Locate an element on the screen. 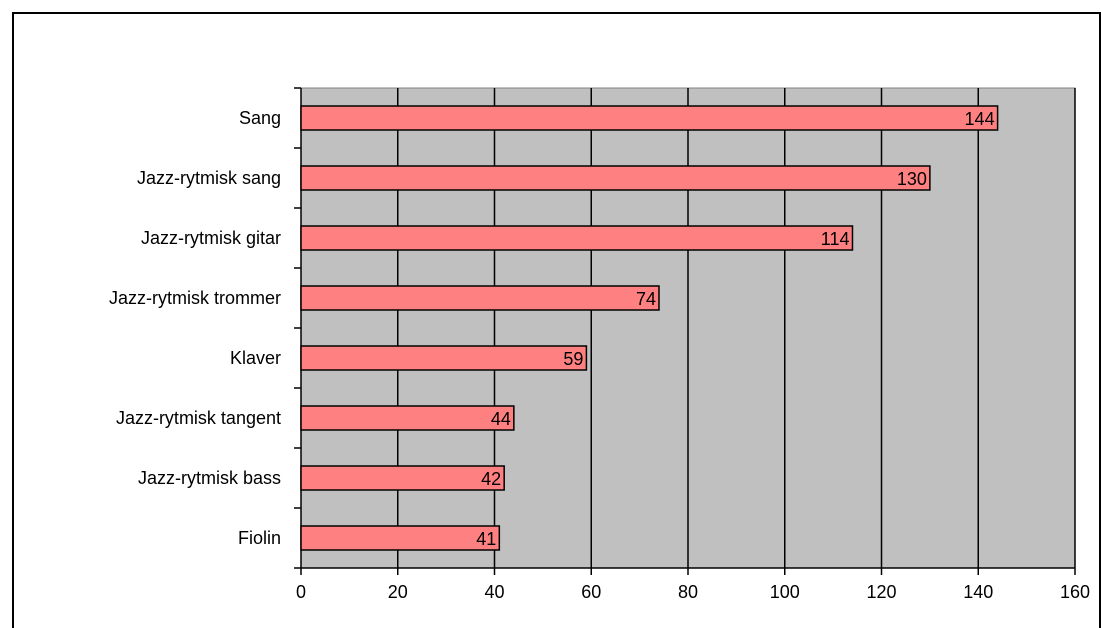 The height and width of the screenshot is (628, 1101). data-label: 114 is located at coordinates (835, 239).